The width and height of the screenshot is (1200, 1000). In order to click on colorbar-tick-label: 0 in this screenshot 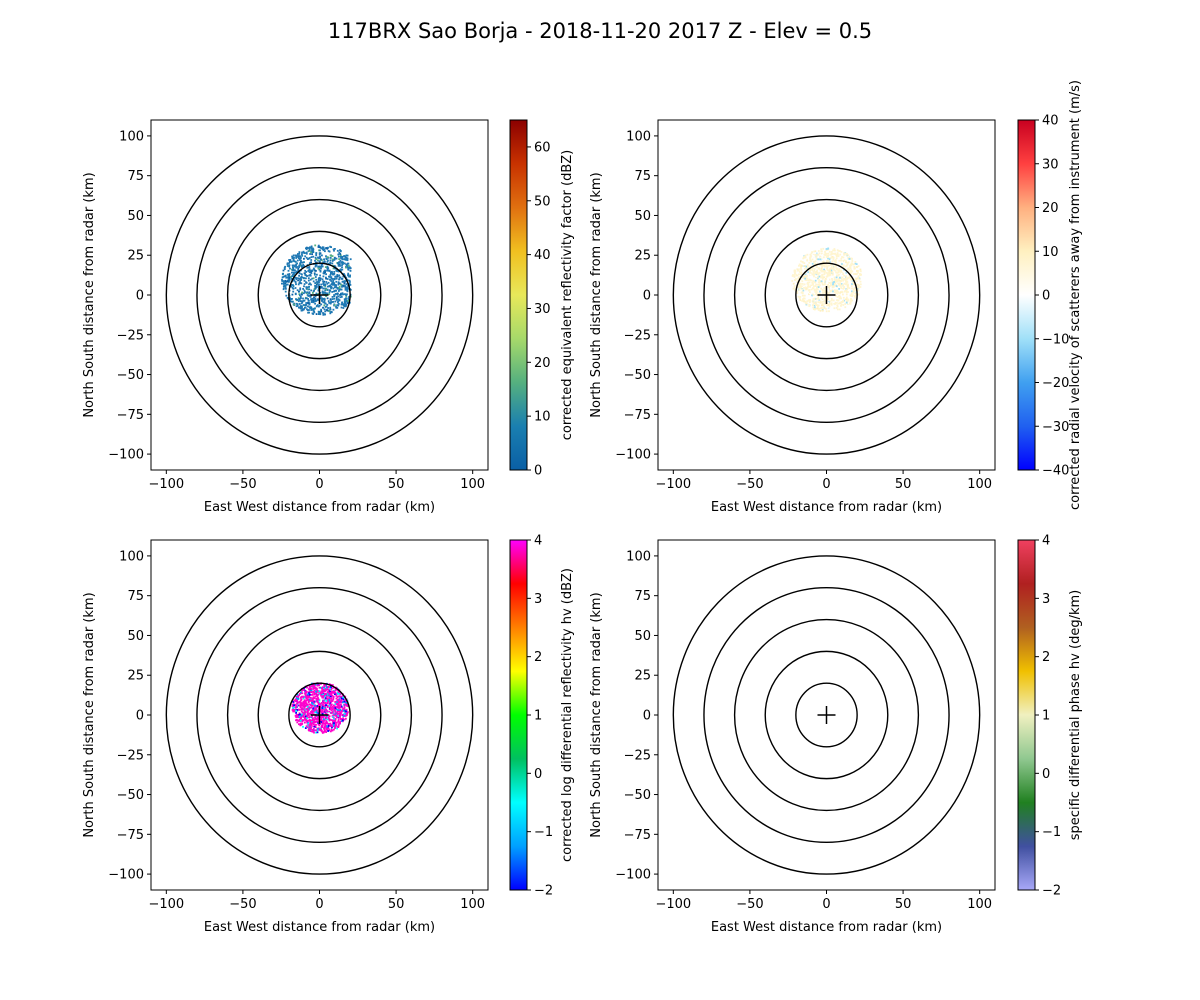, I will do `click(538, 774)`.